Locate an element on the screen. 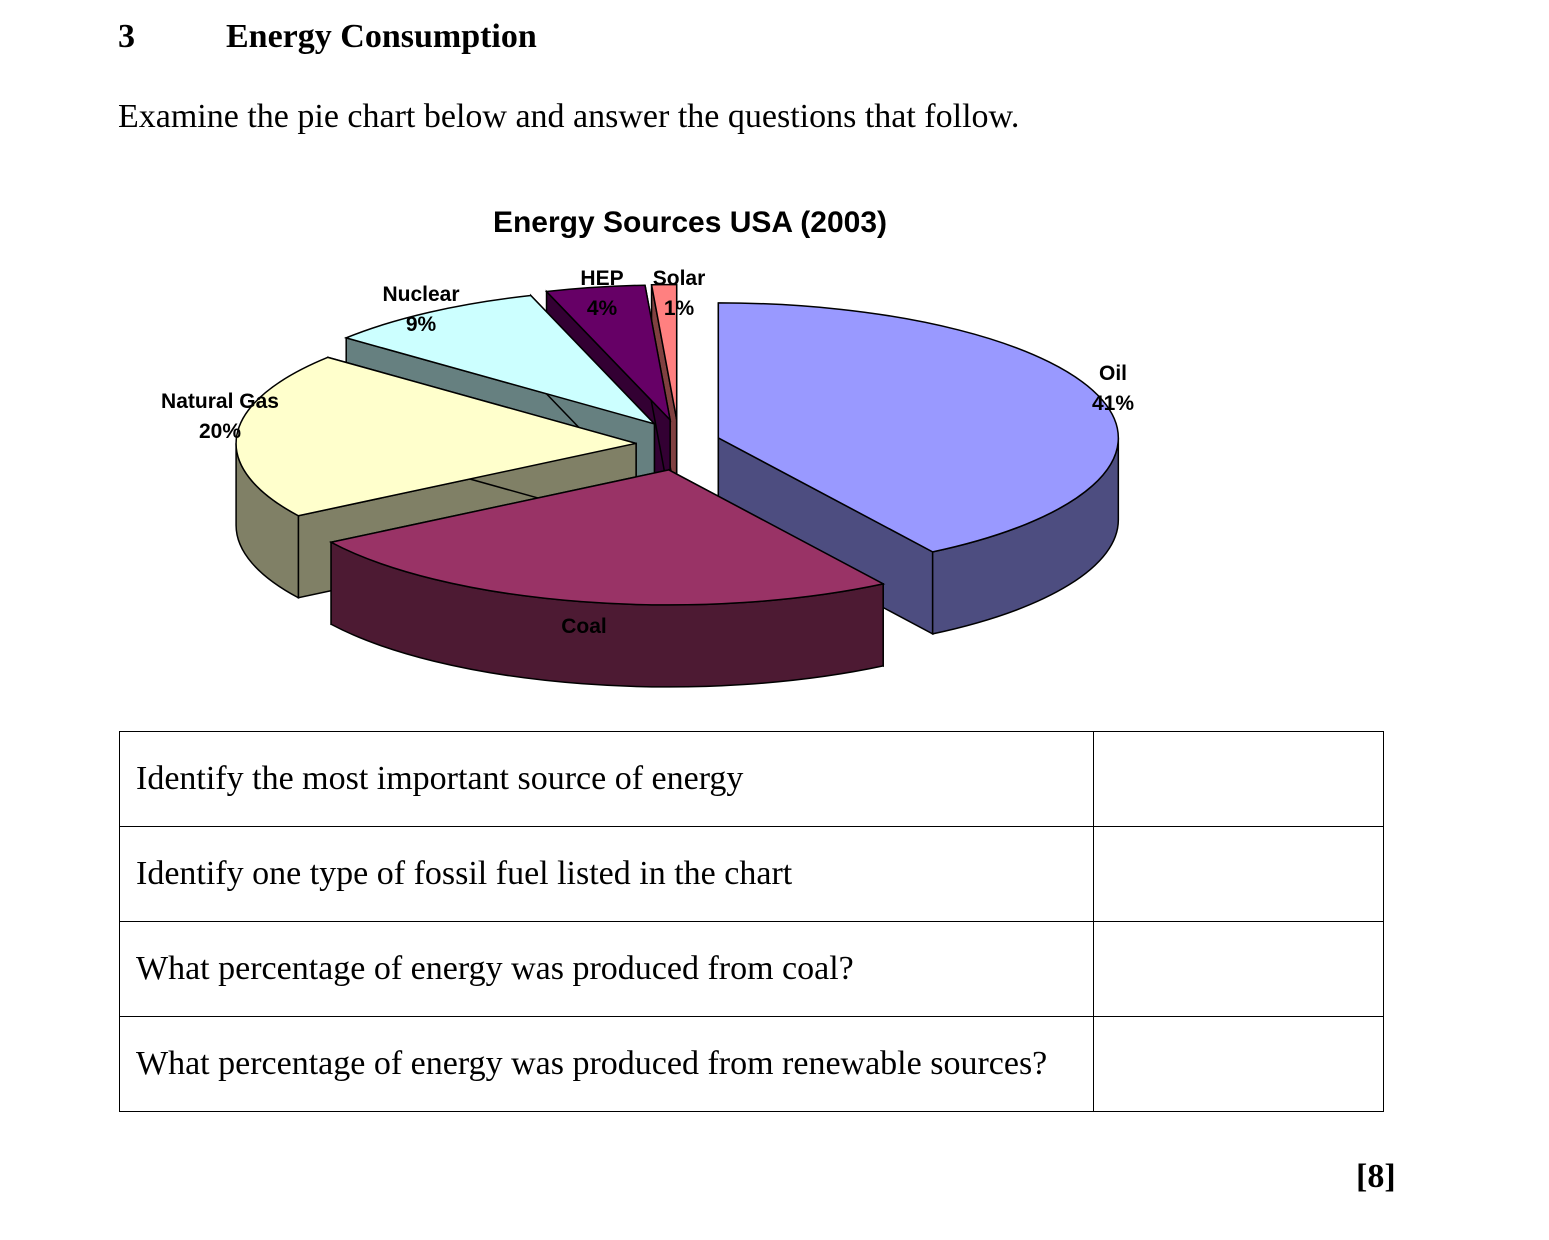 This screenshot has height=1240, width=1549. slice-label-hep: HEP is located at coordinates (601, 278).